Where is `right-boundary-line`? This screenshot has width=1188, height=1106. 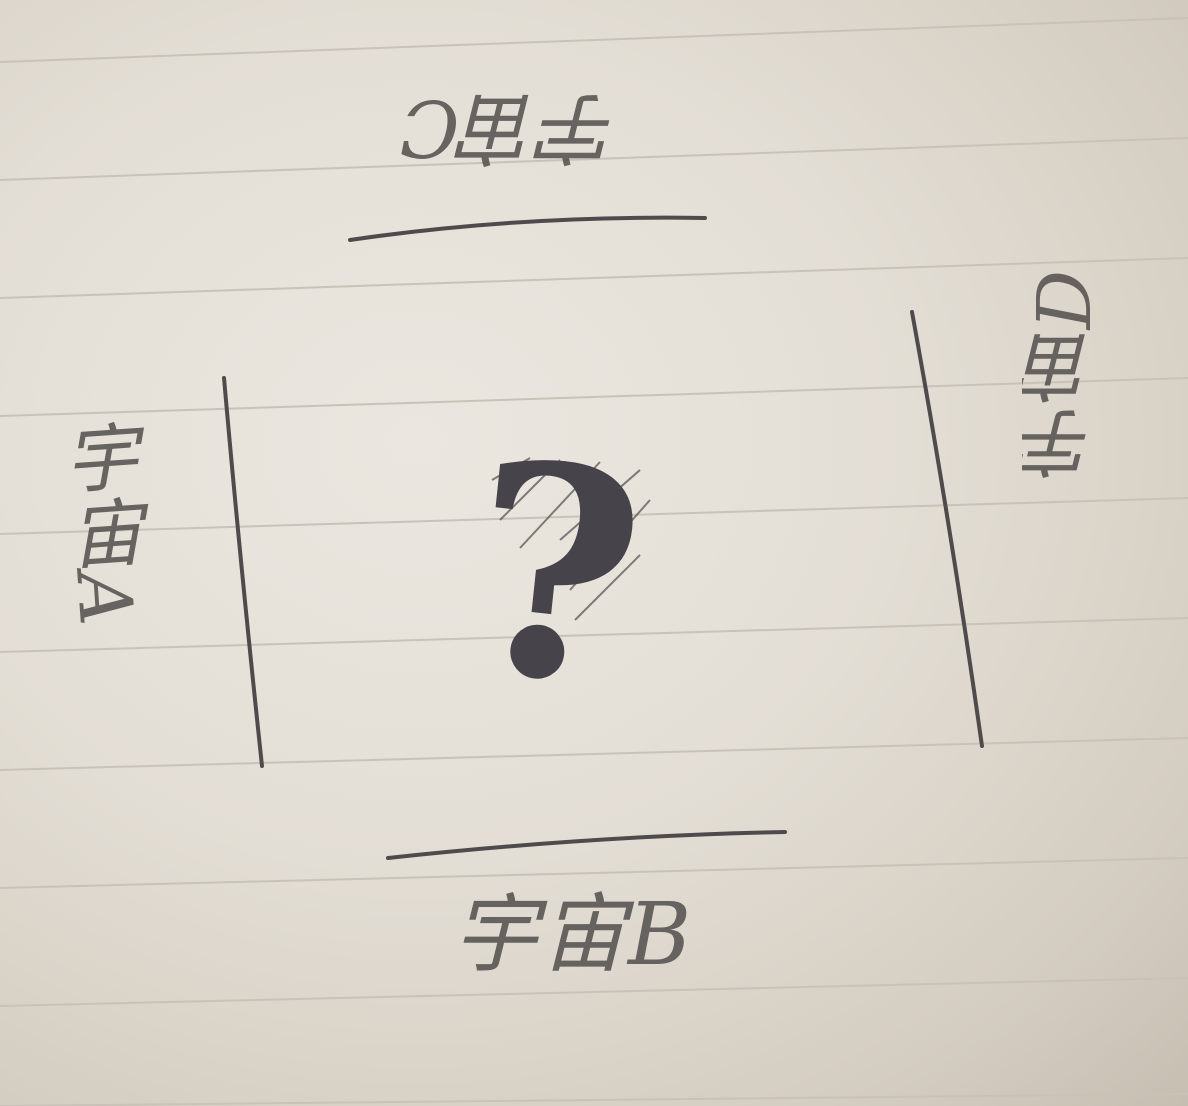
right-boundary-line is located at coordinates (947, 529).